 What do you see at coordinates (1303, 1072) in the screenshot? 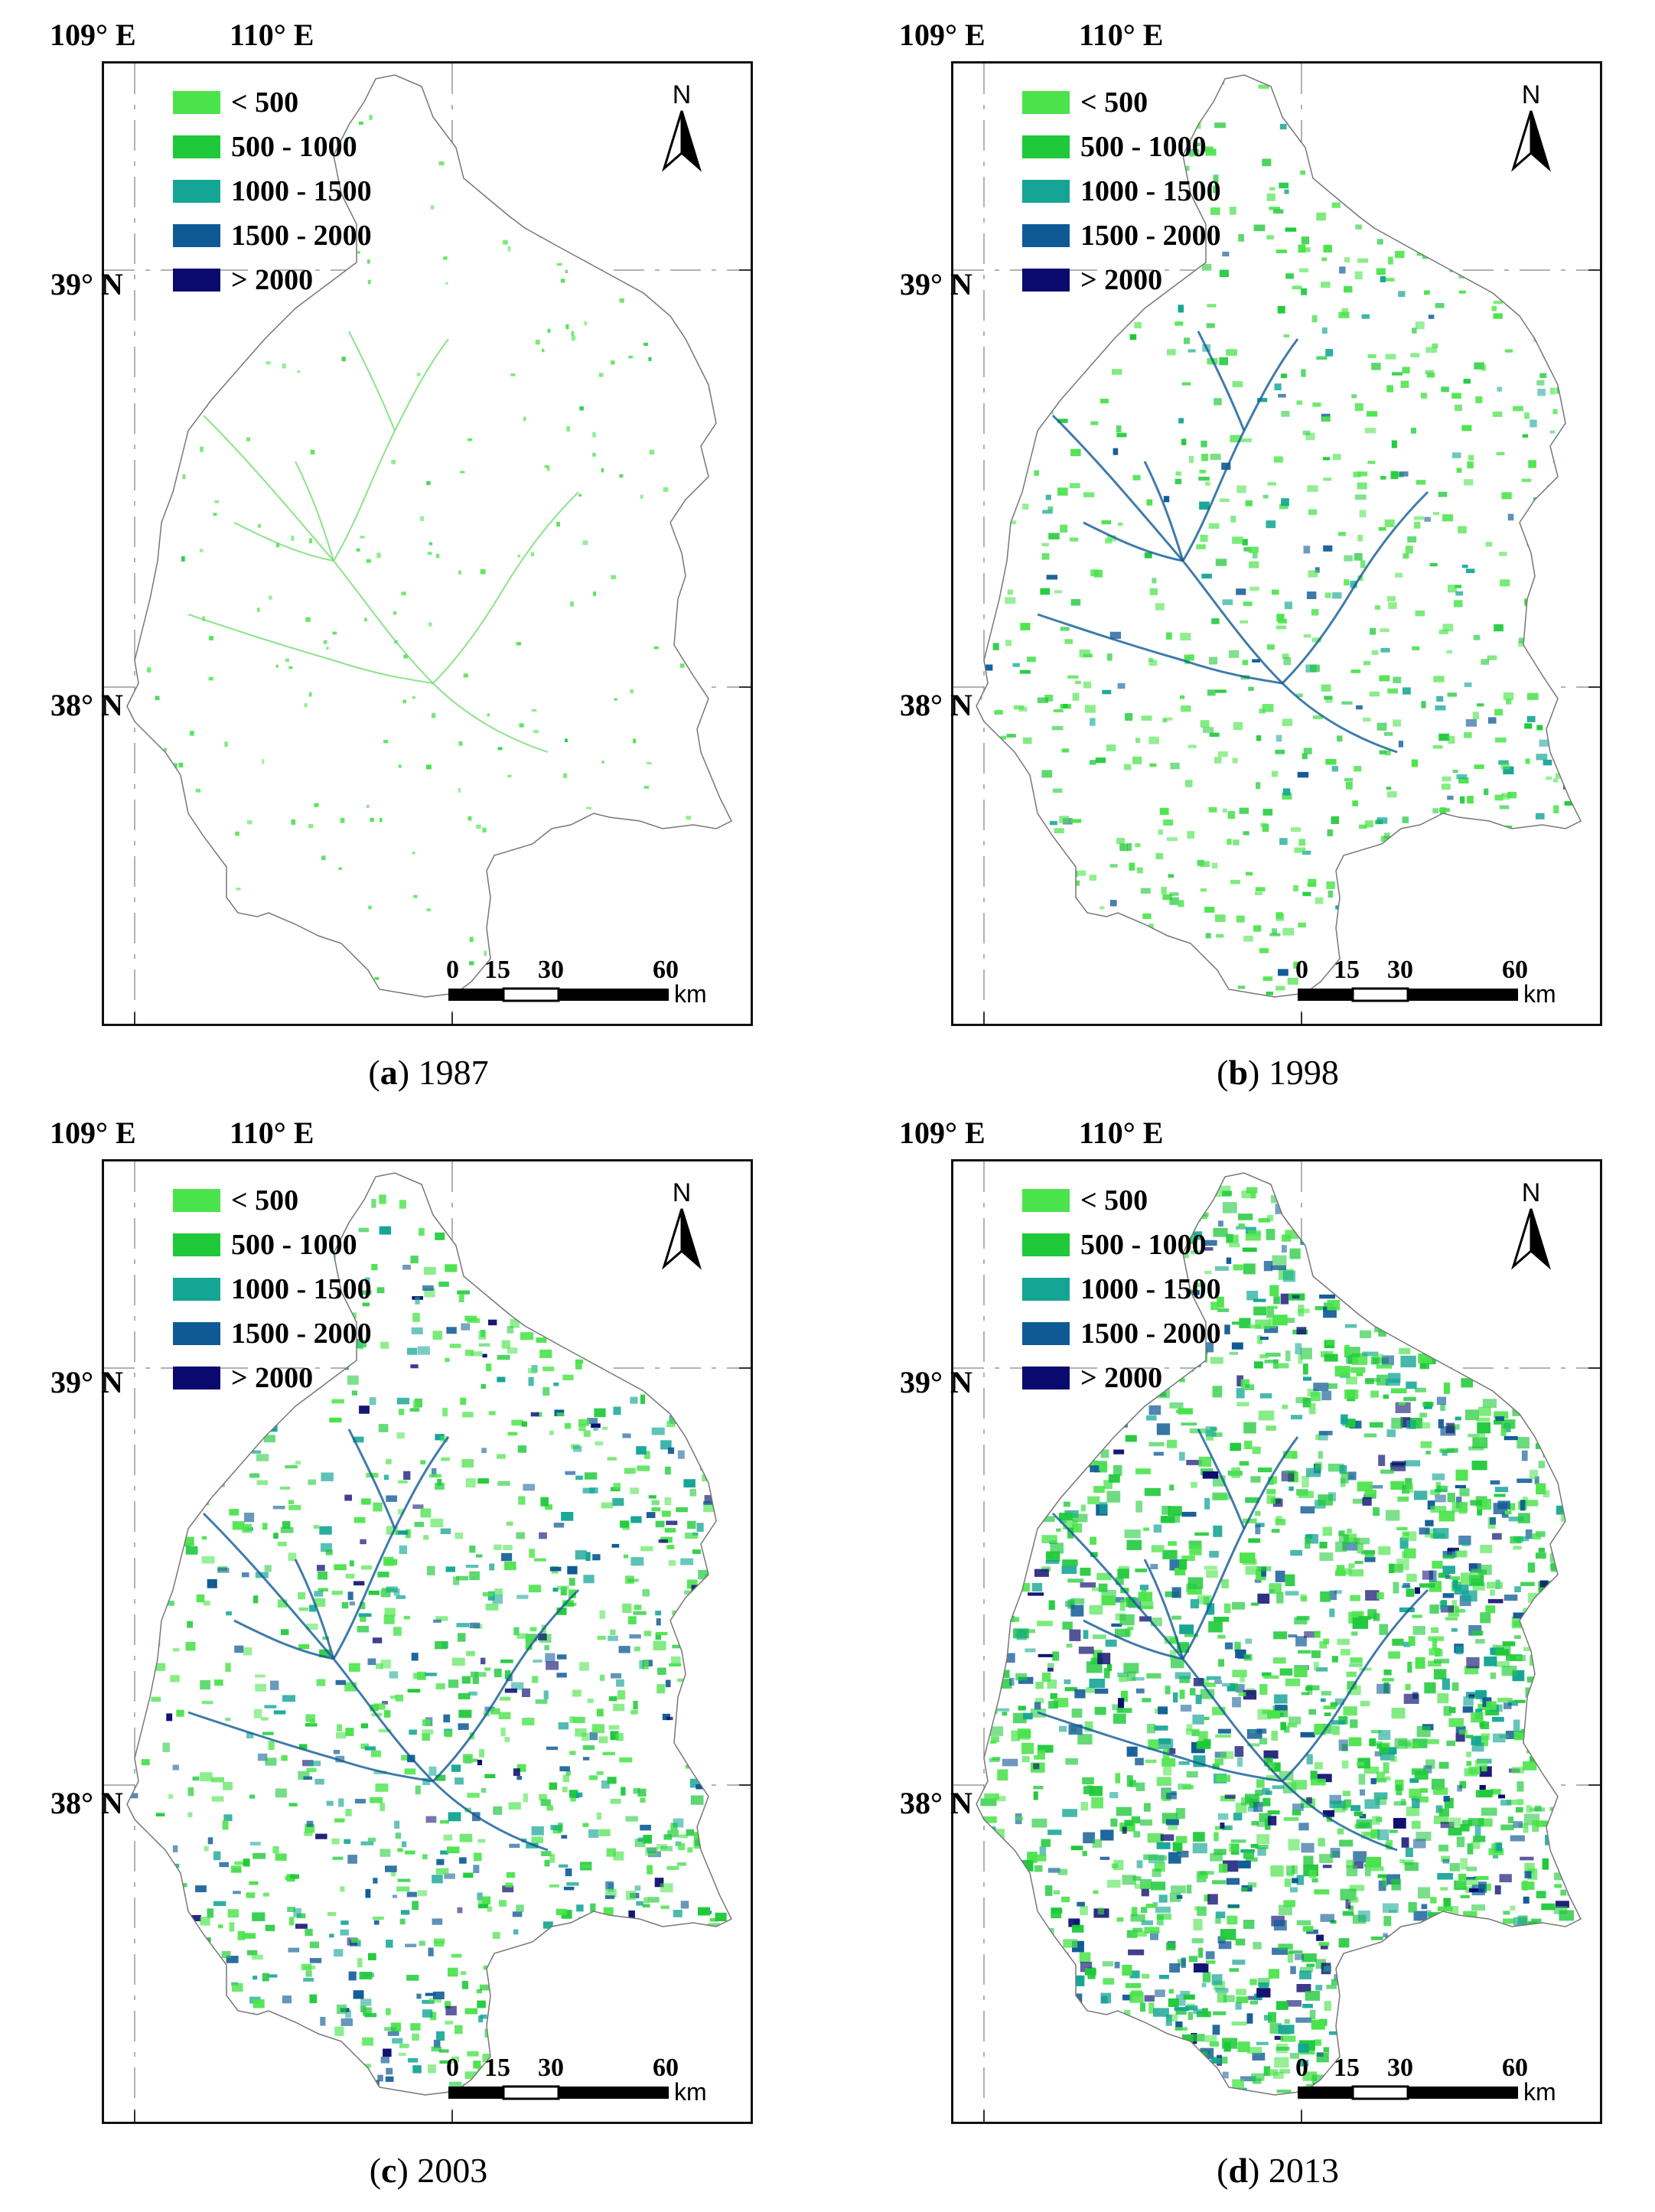
I see `caption-year: 1998` at bounding box center [1303, 1072].